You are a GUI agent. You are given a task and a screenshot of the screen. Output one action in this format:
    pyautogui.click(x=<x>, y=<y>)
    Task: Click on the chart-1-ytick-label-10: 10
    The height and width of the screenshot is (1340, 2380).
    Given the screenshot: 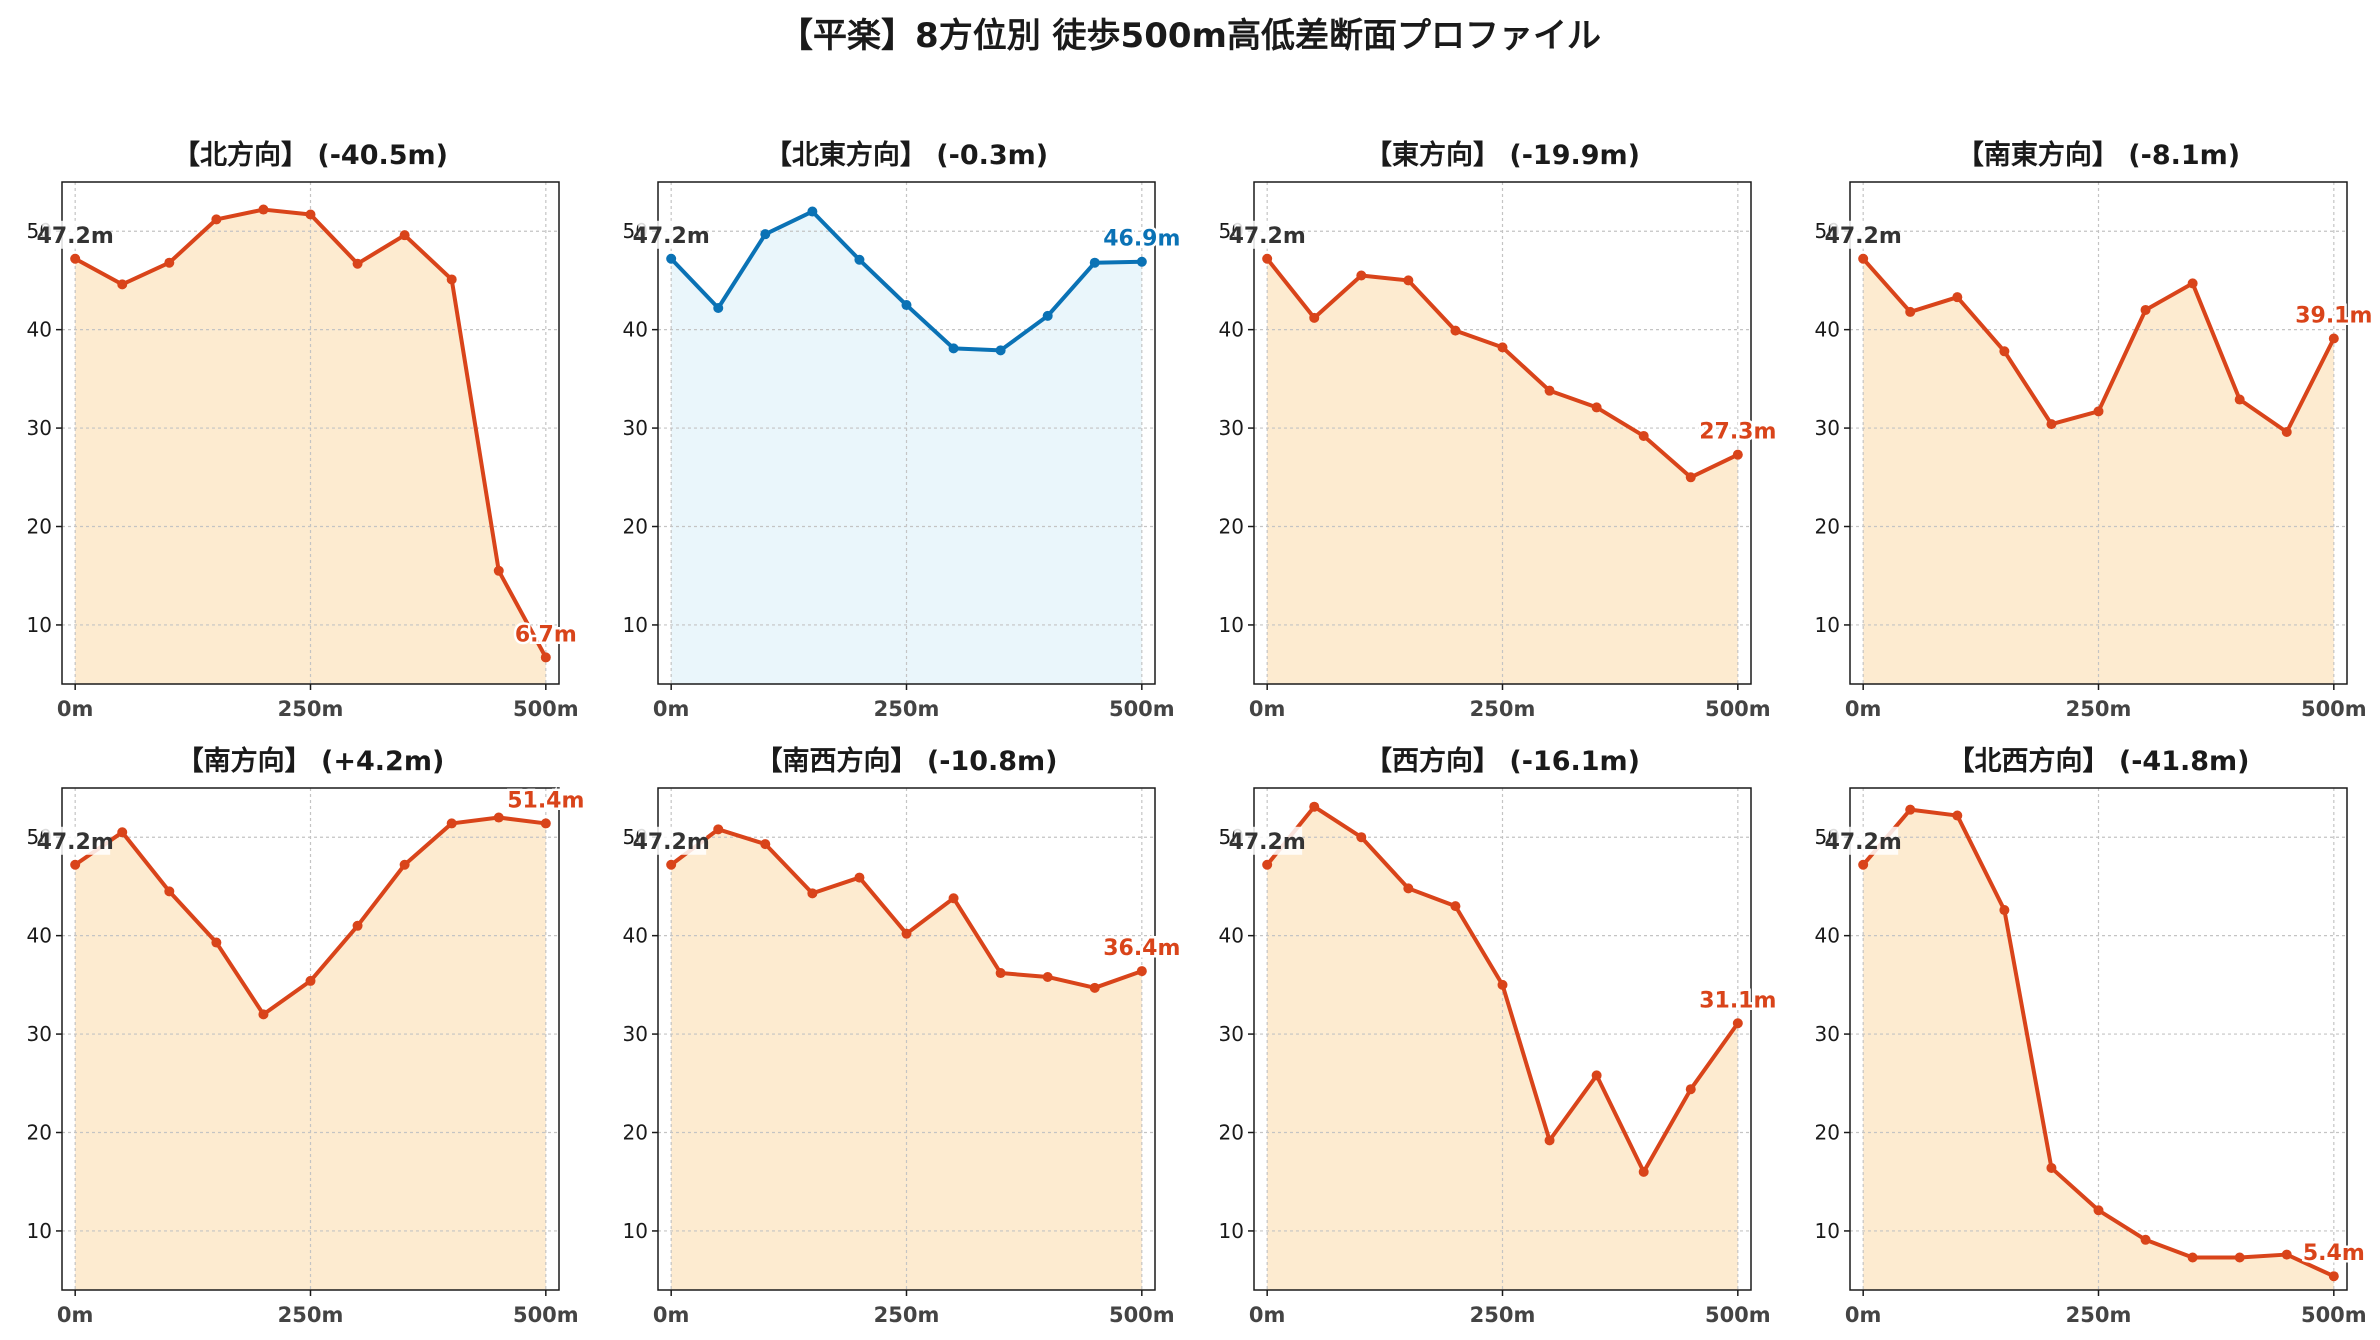 What is the action you would take?
    pyautogui.click(x=39, y=625)
    